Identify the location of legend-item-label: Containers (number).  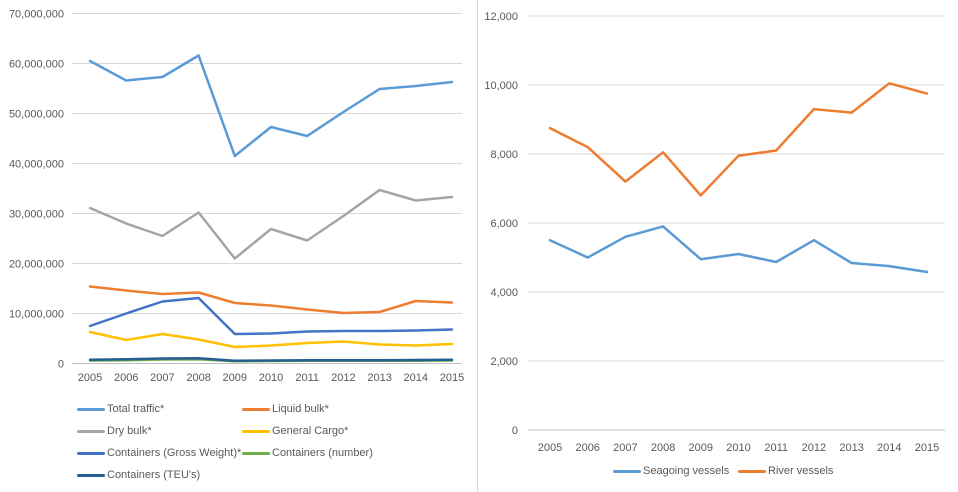
(322, 453).